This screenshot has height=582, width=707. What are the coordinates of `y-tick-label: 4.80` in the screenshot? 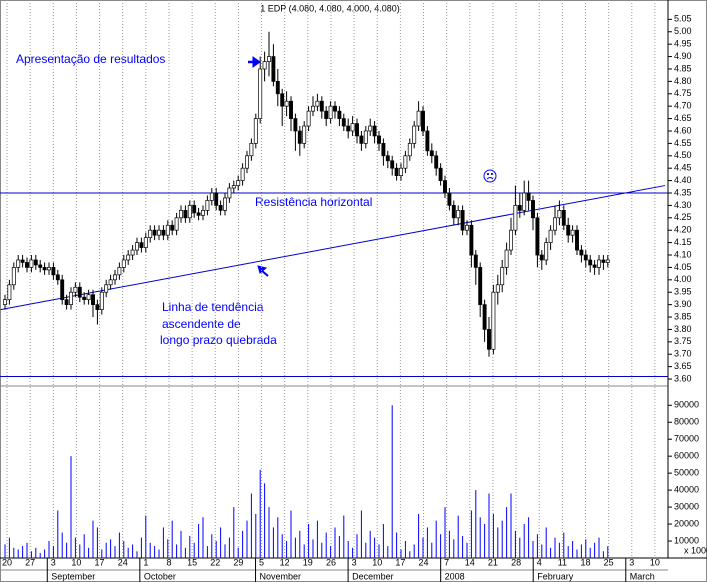 It's located at (683, 81).